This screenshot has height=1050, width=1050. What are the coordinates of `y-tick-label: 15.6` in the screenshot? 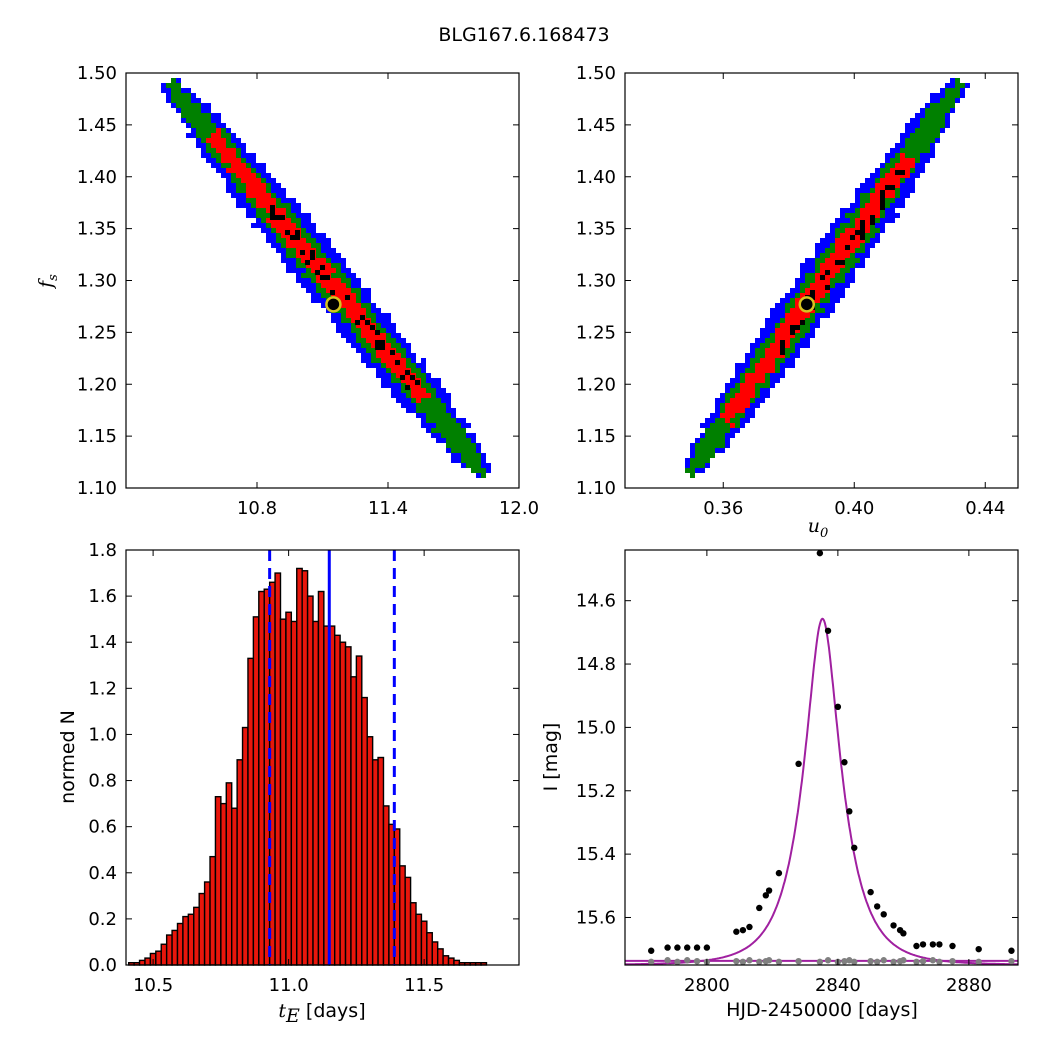 It's located at (596, 917).